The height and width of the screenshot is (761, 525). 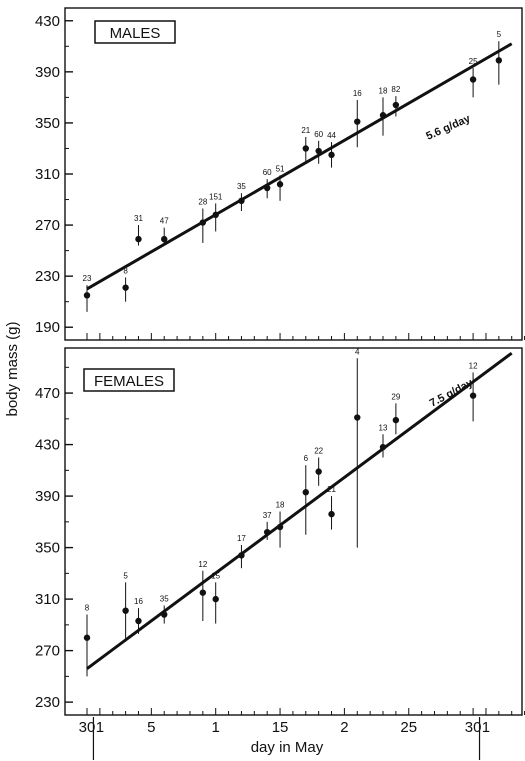 I want to click on y-axis-title: body mass (g), so click(x=12, y=368).